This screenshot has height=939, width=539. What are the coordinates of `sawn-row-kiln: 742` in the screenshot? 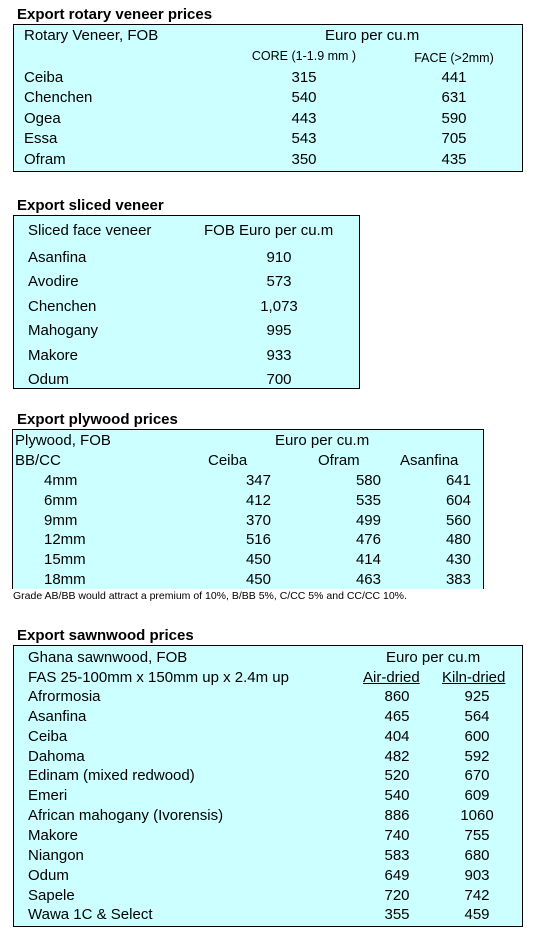 It's located at (477, 895).